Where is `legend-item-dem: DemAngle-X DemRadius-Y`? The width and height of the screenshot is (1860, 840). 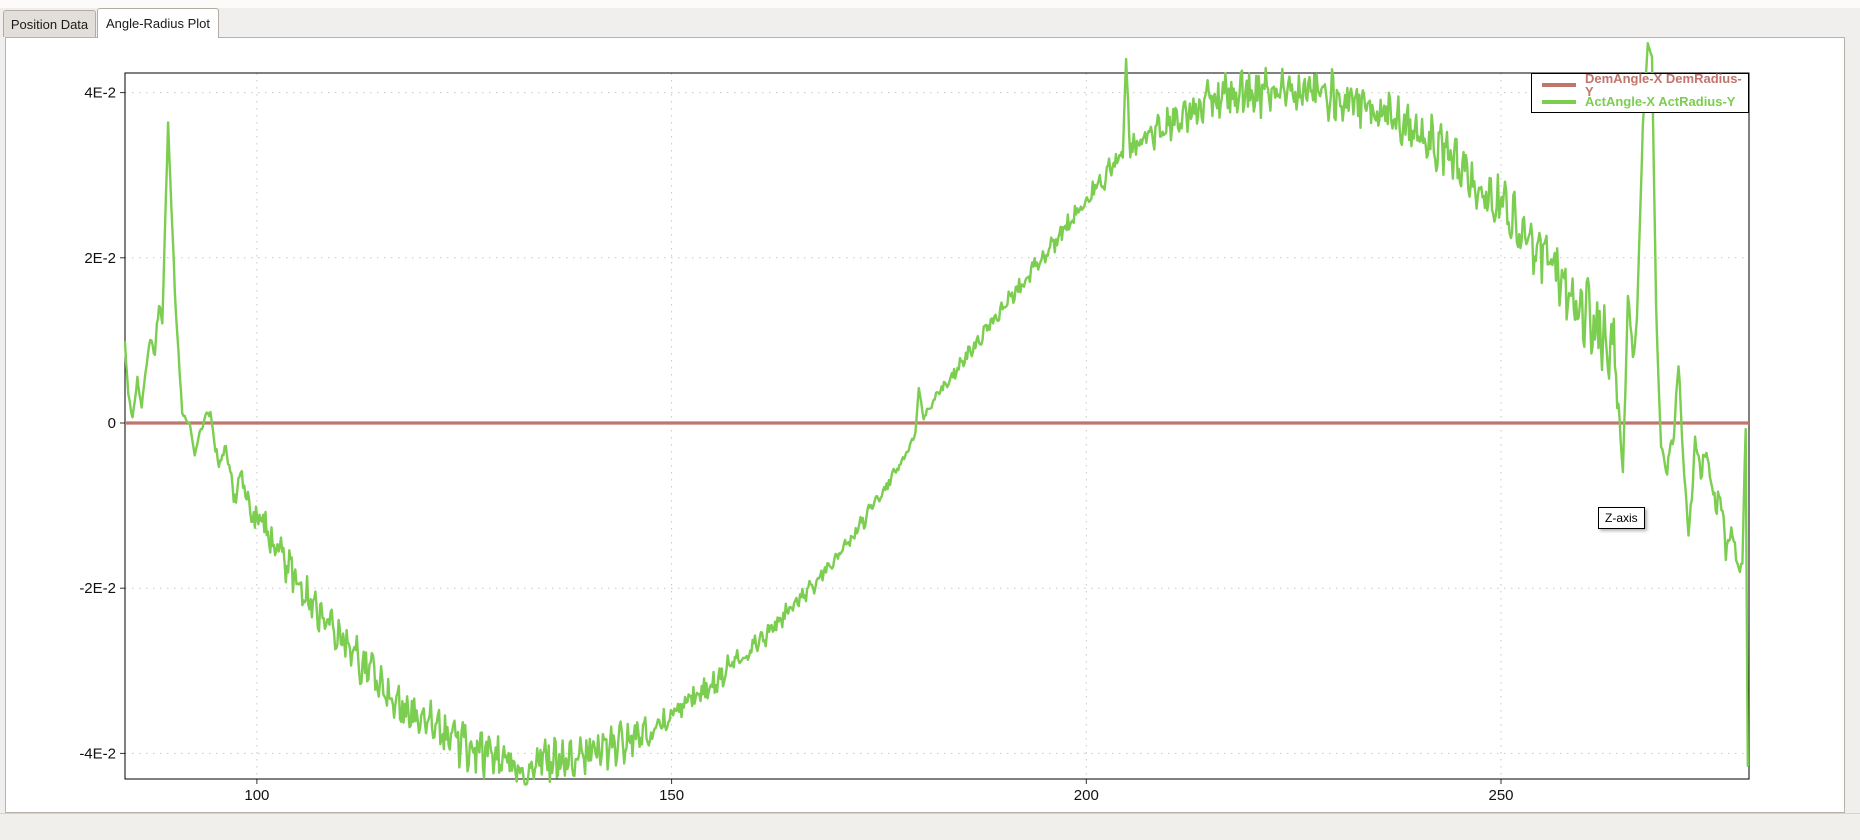 legend-item-dem: DemAngle-X DemRadius-Y is located at coordinates (1640, 85).